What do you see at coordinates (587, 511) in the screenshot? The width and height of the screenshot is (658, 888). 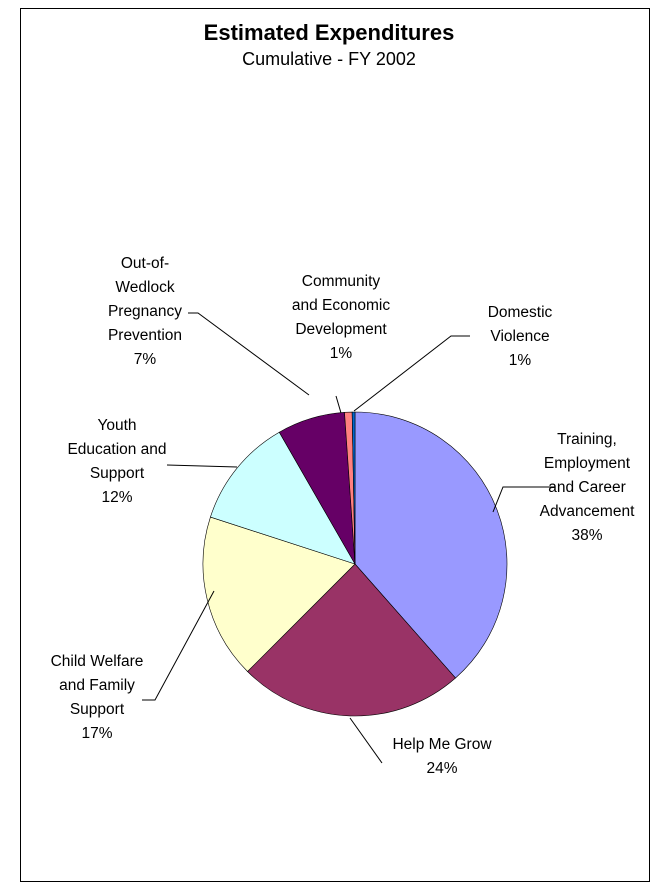 I see `slice-label-0-line-3: Advancement` at bounding box center [587, 511].